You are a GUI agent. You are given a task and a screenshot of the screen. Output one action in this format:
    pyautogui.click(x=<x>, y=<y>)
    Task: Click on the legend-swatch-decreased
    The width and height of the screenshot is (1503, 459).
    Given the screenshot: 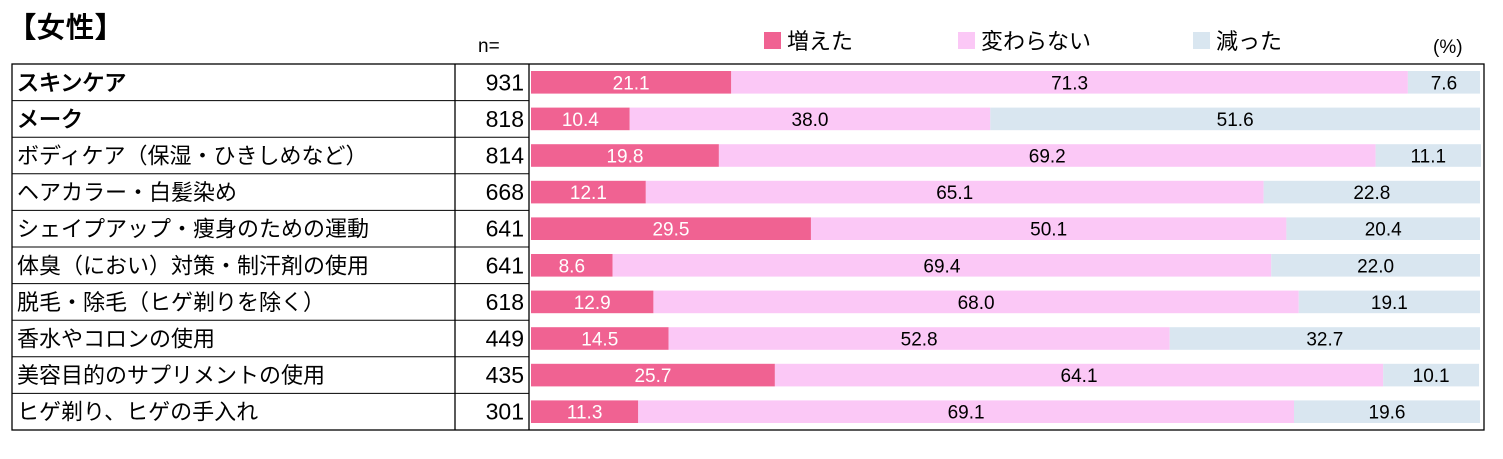 What is the action you would take?
    pyautogui.click(x=1201, y=40)
    